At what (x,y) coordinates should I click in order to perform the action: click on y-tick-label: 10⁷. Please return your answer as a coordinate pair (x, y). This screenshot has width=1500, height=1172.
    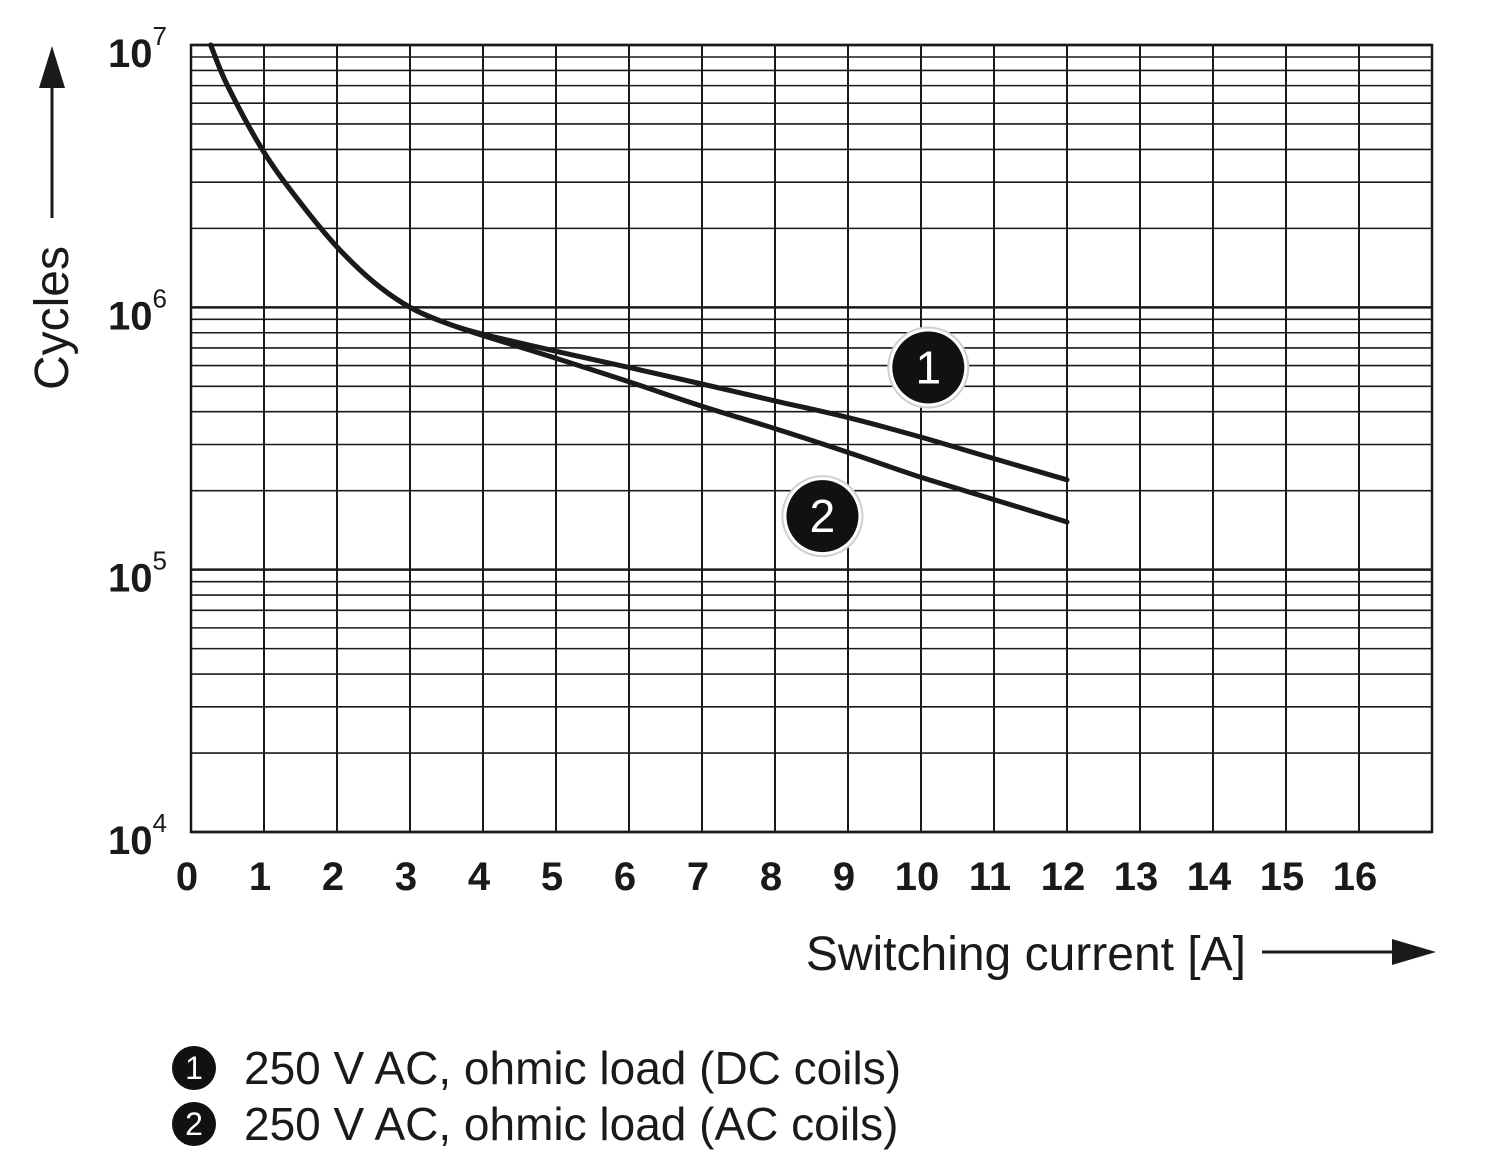
    Looking at the image, I should click on (137, 48).